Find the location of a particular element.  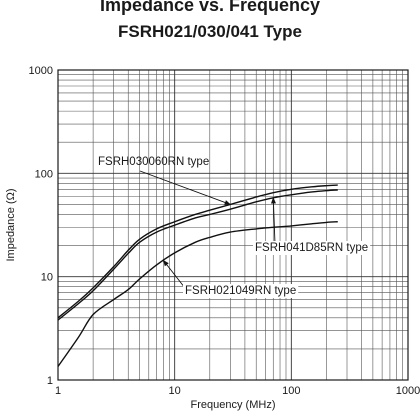

y-tick-label: 100 is located at coordinates (44, 174).